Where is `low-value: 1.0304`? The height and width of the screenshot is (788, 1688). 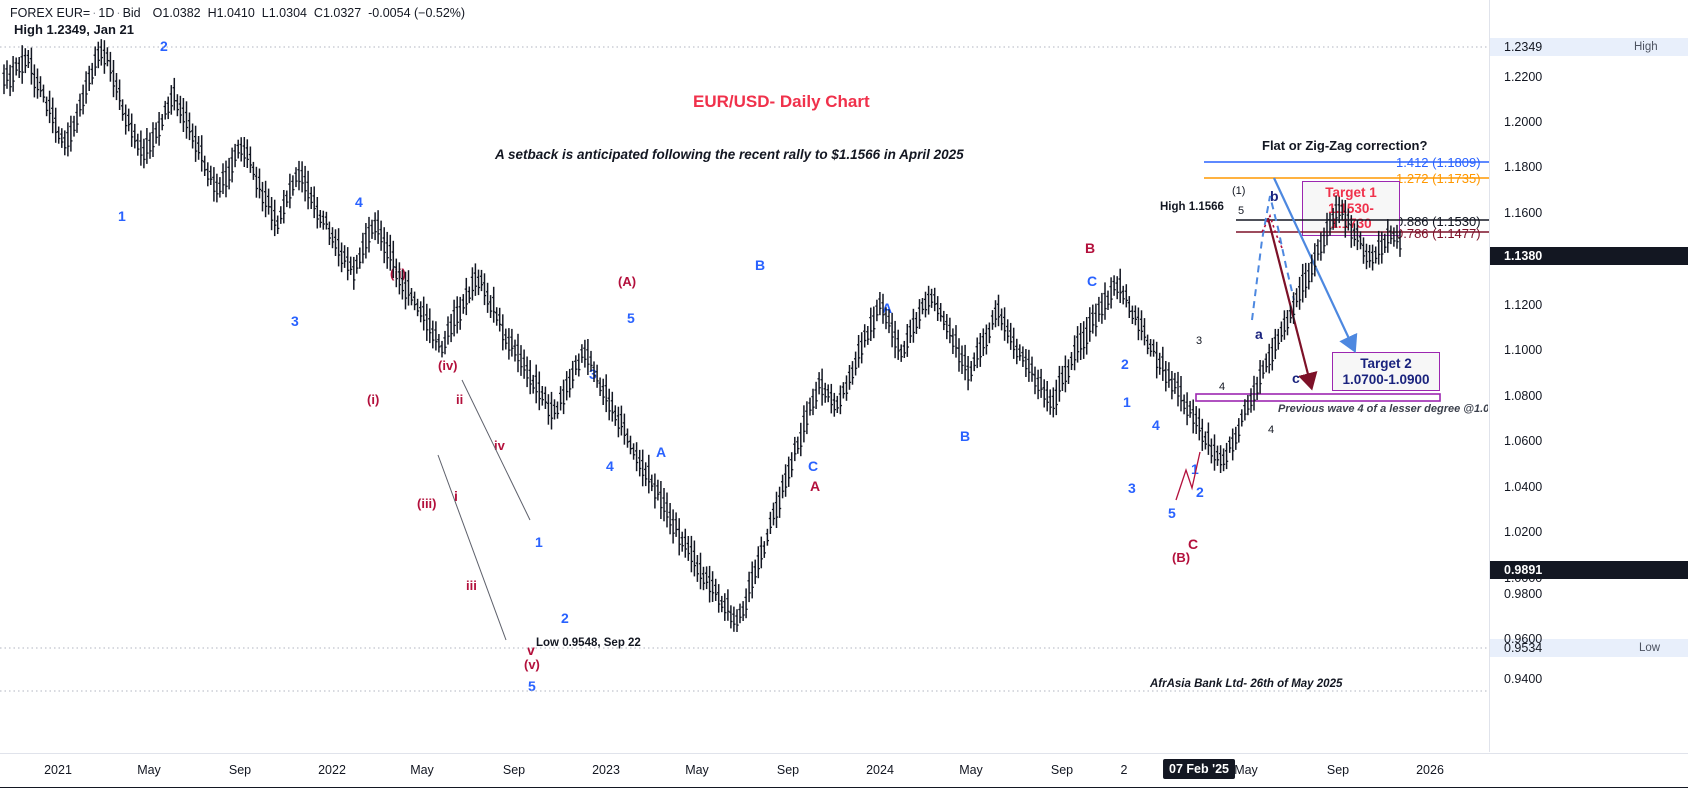 low-value: 1.0304 is located at coordinates (287, 13).